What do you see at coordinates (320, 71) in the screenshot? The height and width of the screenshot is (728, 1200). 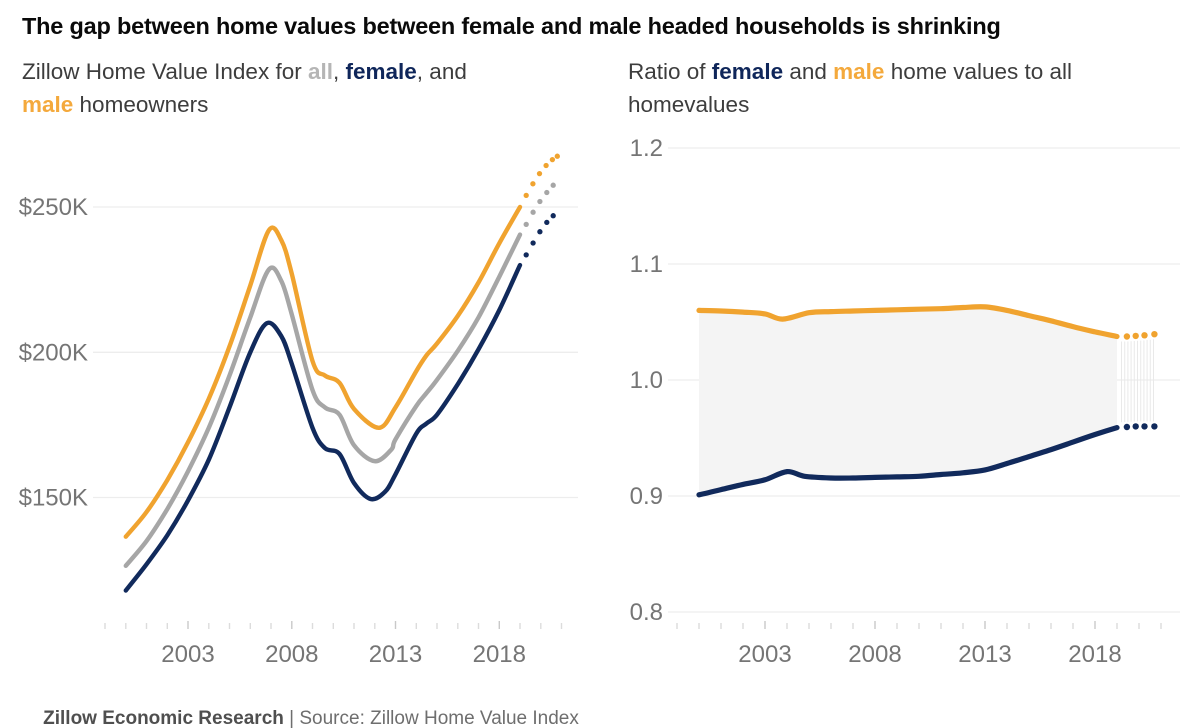 I see `text-segment-all: all` at bounding box center [320, 71].